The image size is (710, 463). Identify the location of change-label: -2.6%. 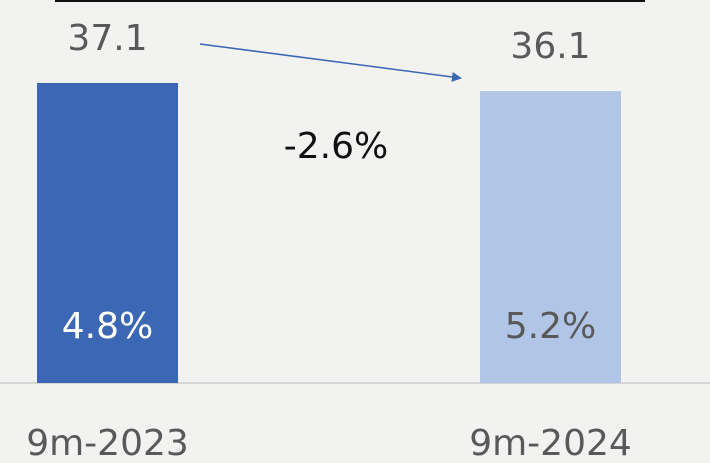
(336, 146).